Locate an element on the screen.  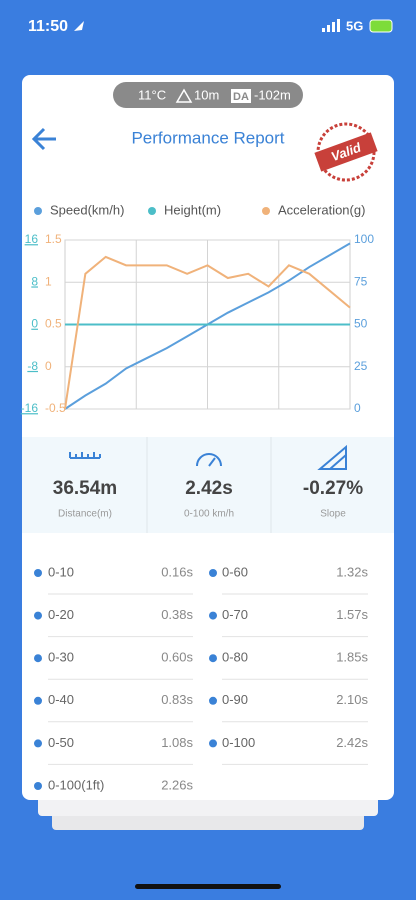
conditions-pill is located at coordinates (208, 95).